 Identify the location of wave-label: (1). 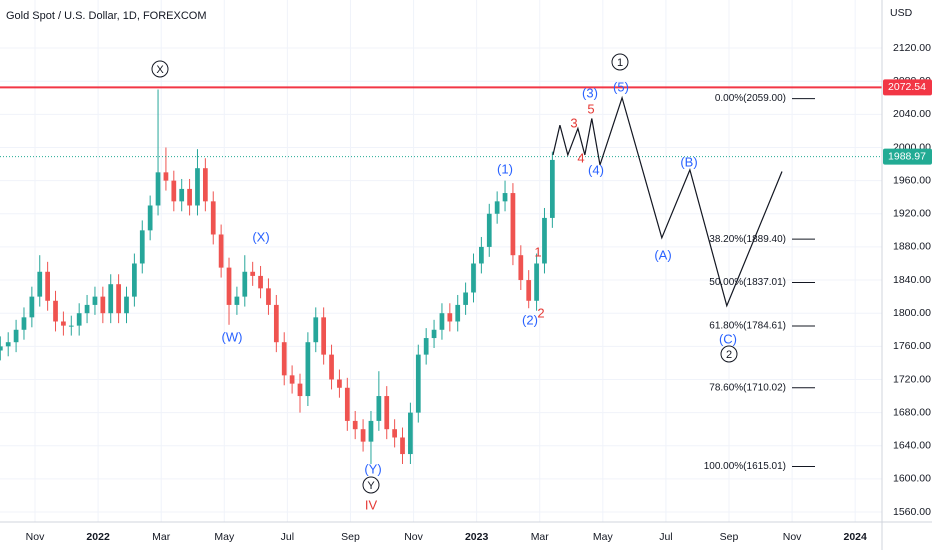
(505, 168).